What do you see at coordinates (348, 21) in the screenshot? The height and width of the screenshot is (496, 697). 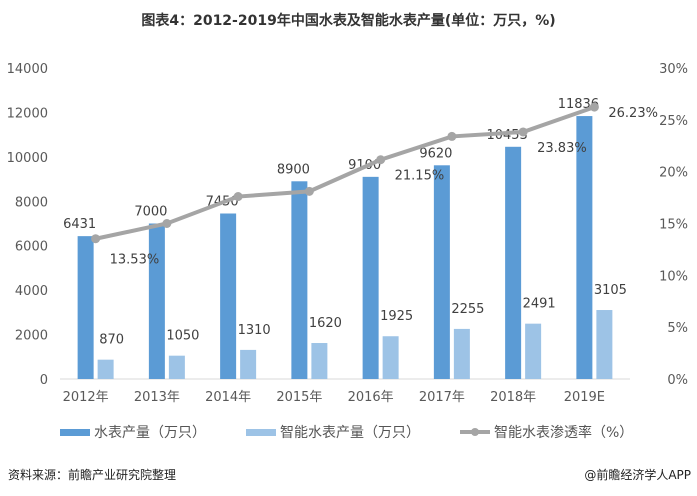 I see `chart-title: 图表4：2012-2019年中国水表及智能水表产量(单位：万只，%)` at bounding box center [348, 21].